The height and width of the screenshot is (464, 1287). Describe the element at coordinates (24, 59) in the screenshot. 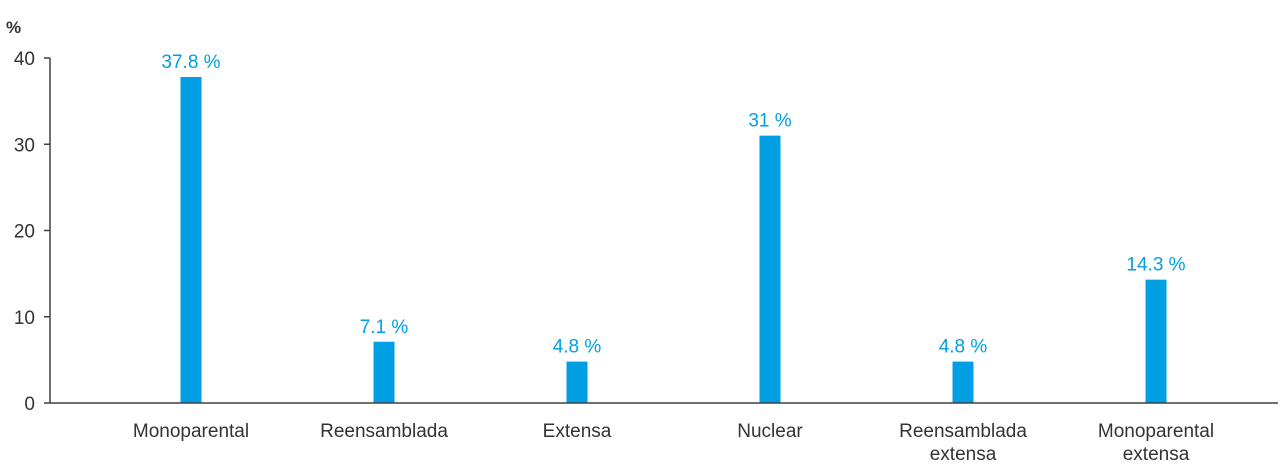

I see `y-tick-label: 40` at that location.